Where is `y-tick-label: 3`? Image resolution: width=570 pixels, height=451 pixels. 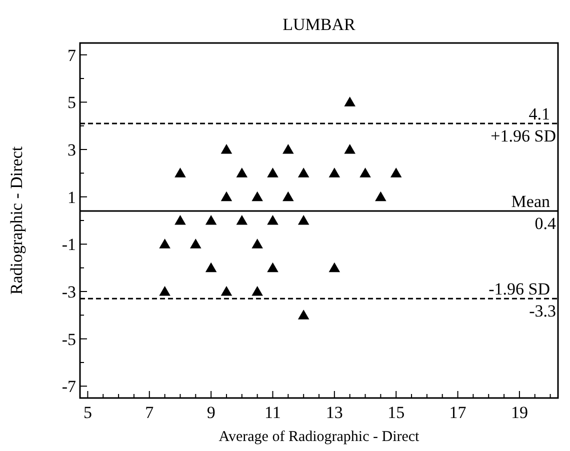 y-tick-label: 3 is located at coordinates (72, 150).